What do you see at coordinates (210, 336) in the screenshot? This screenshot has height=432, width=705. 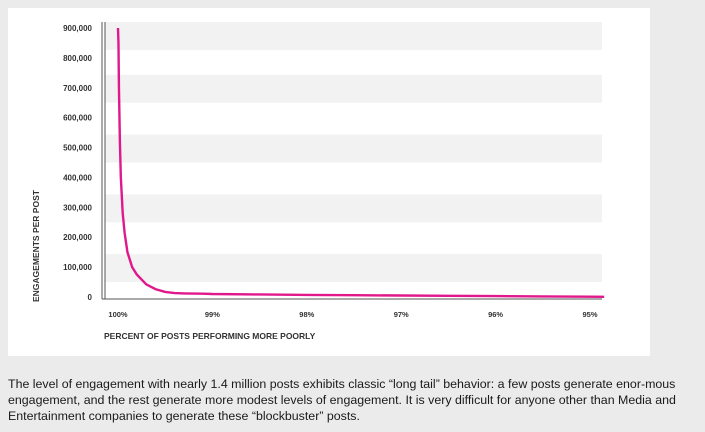 I see `x-axis-title: PERCENT OF POSTS PERFORMING MORE POORLY` at bounding box center [210, 336].